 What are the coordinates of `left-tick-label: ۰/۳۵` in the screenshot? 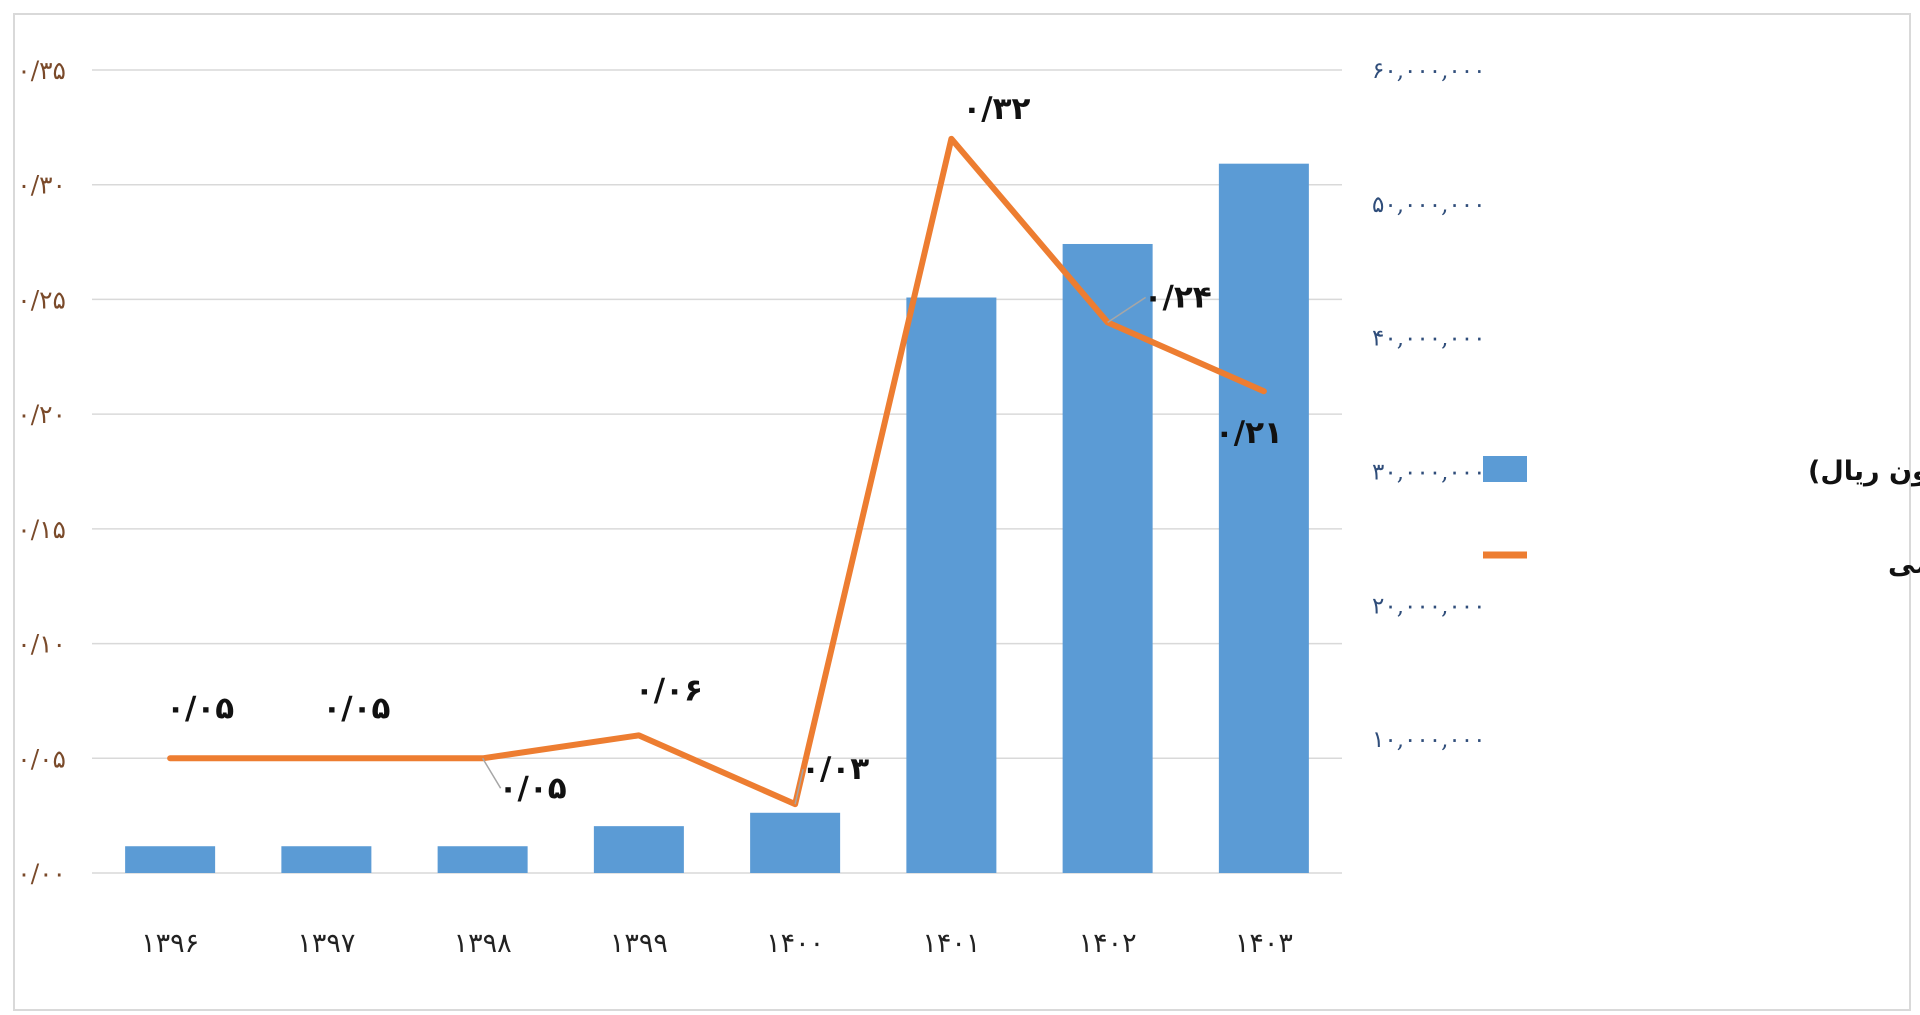 It's located at (41, 70).